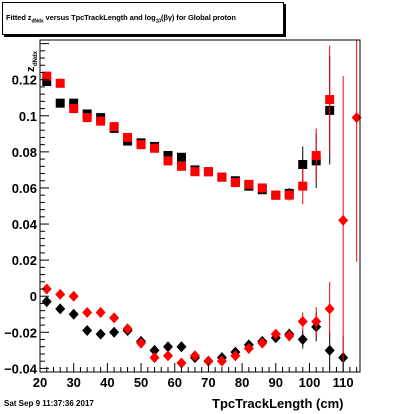  Describe the element at coordinates (107, 382) in the screenshot. I see `x-tick-label: 40` at that location.